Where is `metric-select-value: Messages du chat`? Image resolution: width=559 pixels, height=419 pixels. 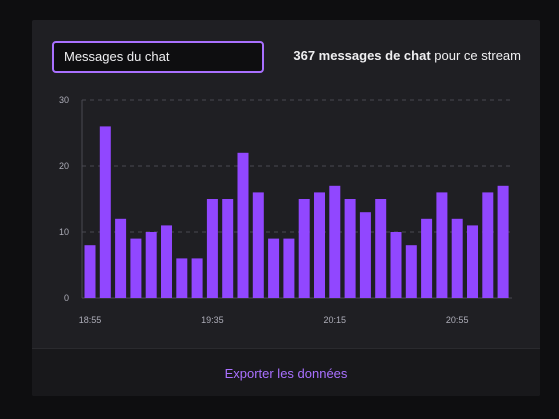 metric-select-value: Messages du chat is located at coordinates (117, 56).